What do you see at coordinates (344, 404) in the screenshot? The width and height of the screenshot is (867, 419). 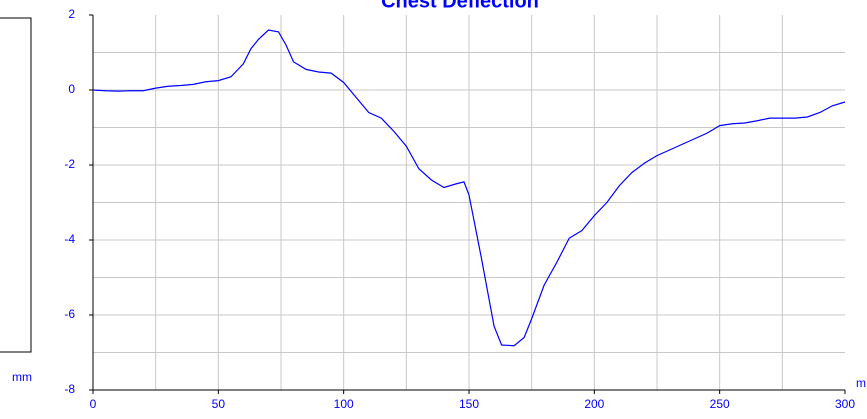 I see `x-tick-label: 100` at bounding box center [344, 404].